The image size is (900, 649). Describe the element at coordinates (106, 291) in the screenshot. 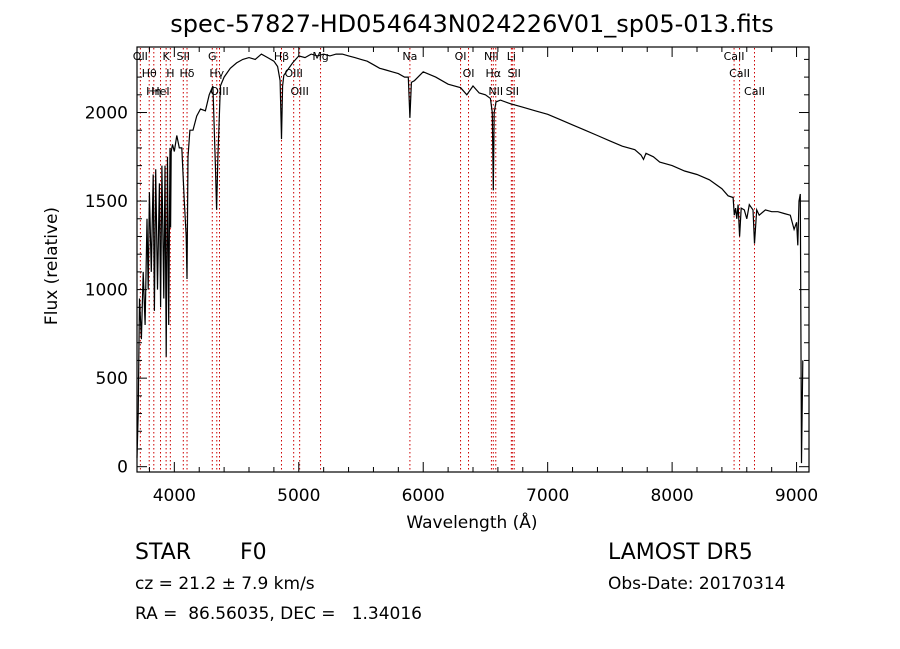

I see `y-tick-label: 1000` at that location.